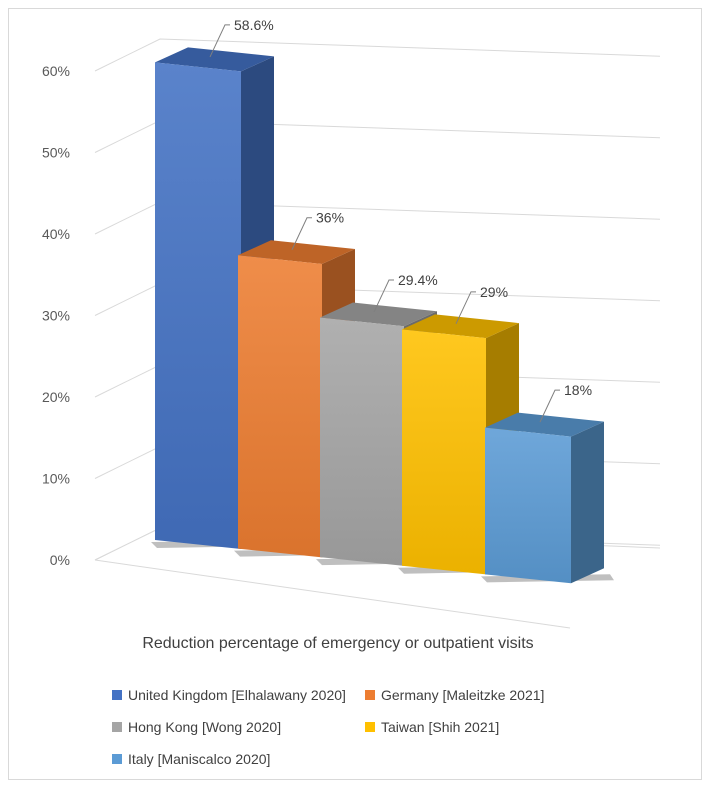 The image size is (712, 791). Describe the element at coordinates (254, 25) in the screenshot. I see `data-label: 58.6%` at that location.